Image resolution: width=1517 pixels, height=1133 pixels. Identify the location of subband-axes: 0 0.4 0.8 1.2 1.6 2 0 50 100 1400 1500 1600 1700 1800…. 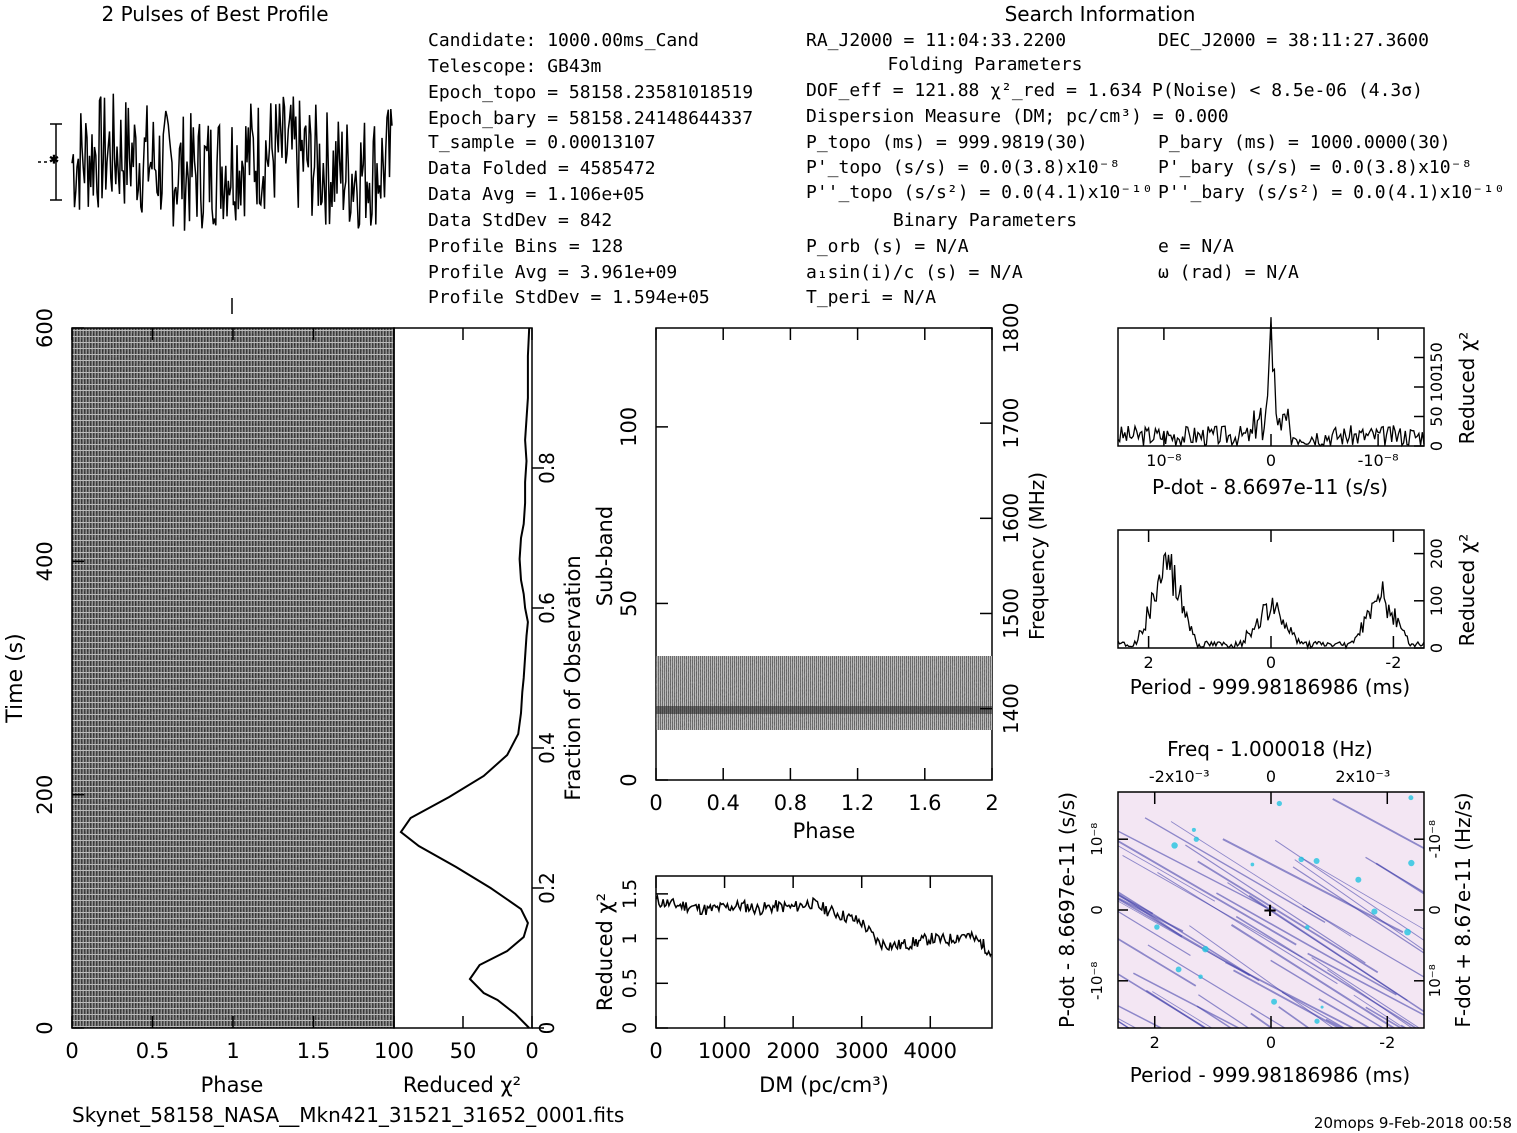
(821, 573).